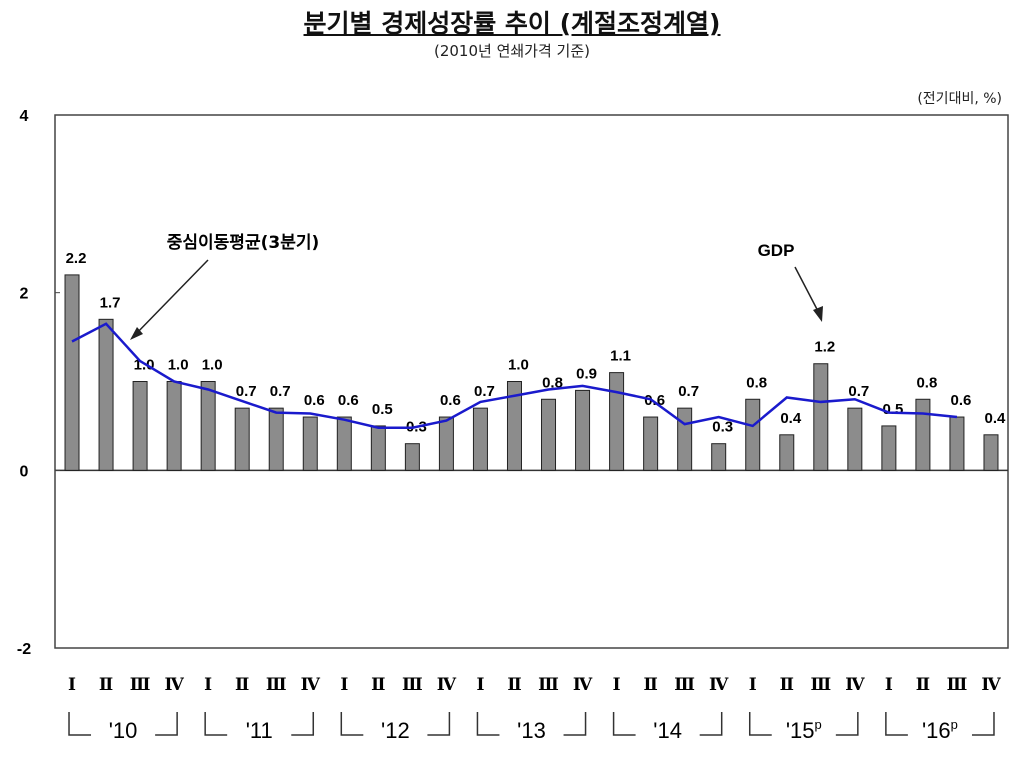 The height and width of the screenshot is (759, 1024). I want to click on data-label: 2.2, so click(76, 258).